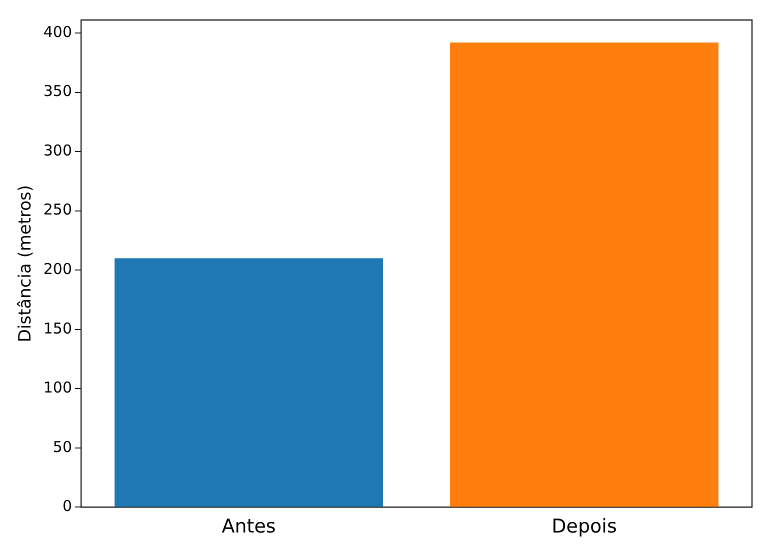 This screenshot has width=762, height=550. Describe the element at coordinates (57, 150) in the screenshot. I see `y-tick-label: 300` at that location.